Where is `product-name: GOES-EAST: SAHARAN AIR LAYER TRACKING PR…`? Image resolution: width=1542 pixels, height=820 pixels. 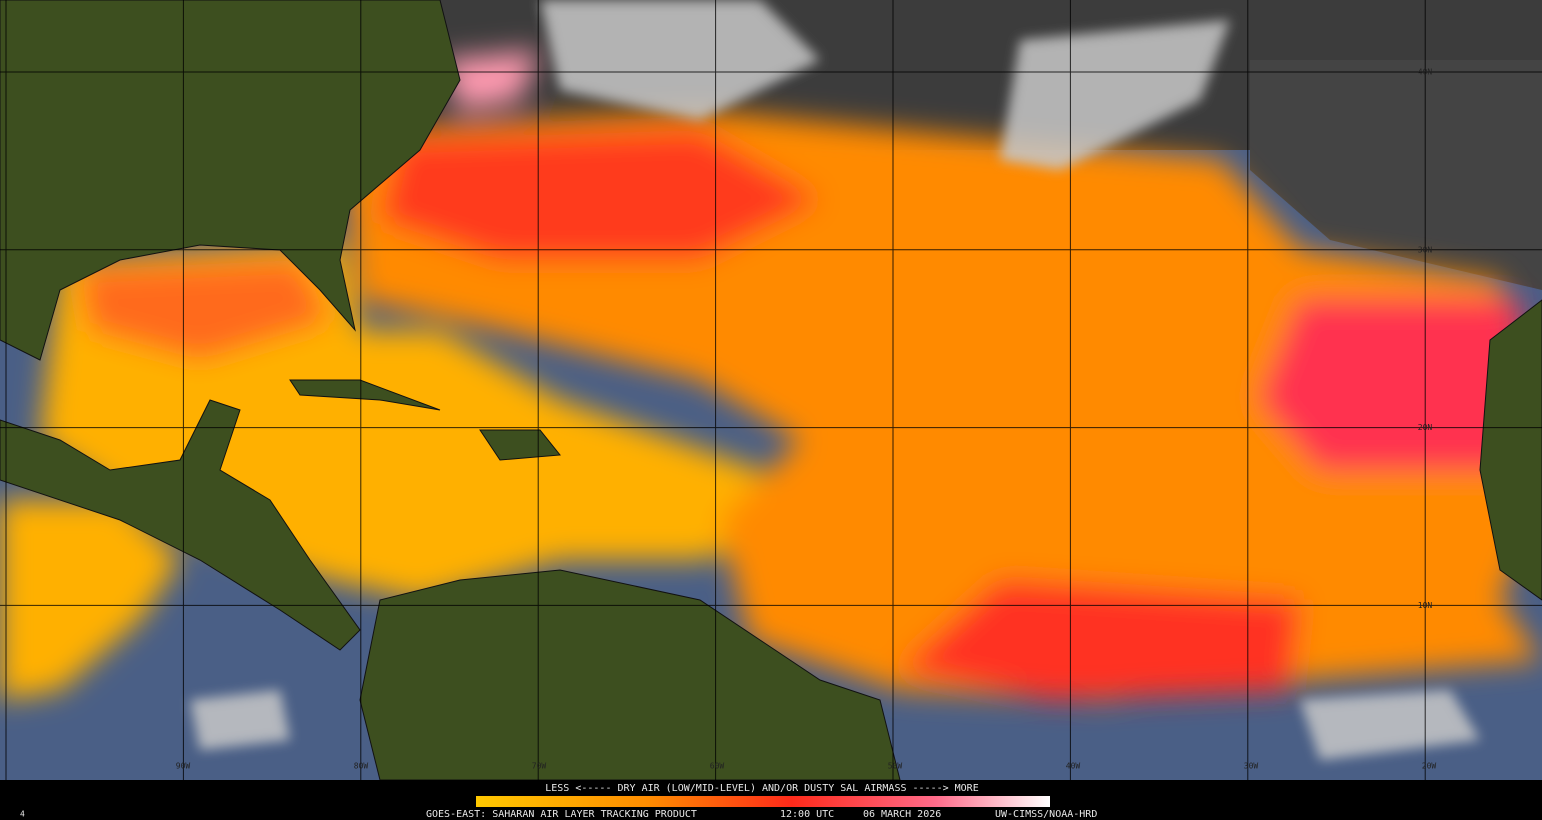 product-name: GOES-EAST: SAHARAN AIR LAYER TRACKING PR… is located at coordinates (561, 814).